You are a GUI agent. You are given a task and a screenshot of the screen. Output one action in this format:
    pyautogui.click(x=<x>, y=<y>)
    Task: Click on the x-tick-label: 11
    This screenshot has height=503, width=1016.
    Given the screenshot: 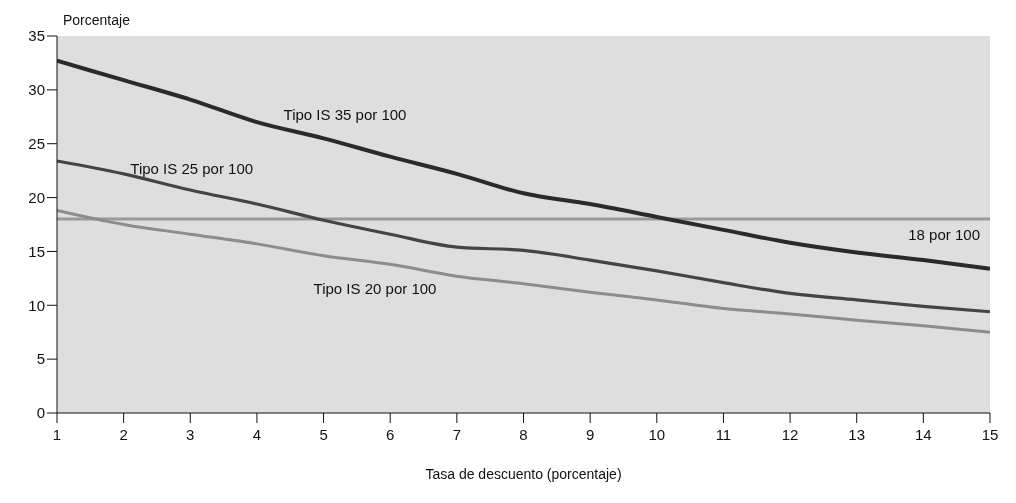 What is the action you would take?
    pyautogui.click(x=723, y=434)
    